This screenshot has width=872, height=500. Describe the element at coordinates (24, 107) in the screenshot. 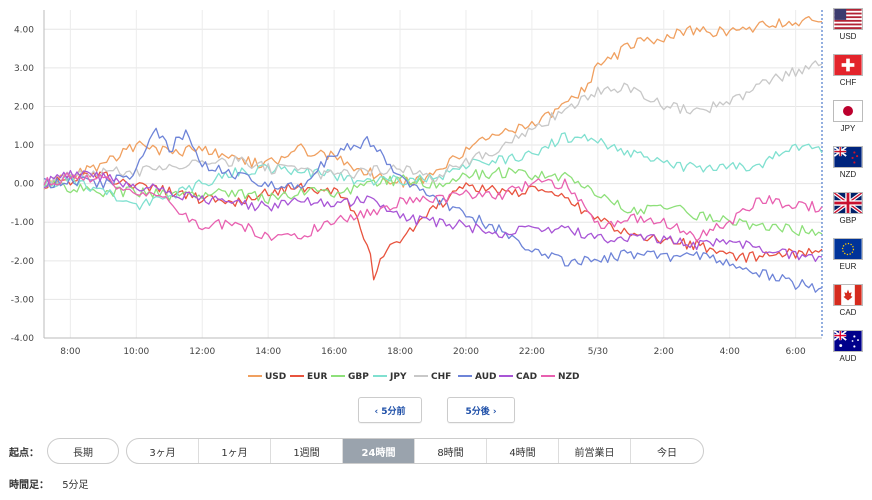

I see `y-tick-label: 2.00` at that location.